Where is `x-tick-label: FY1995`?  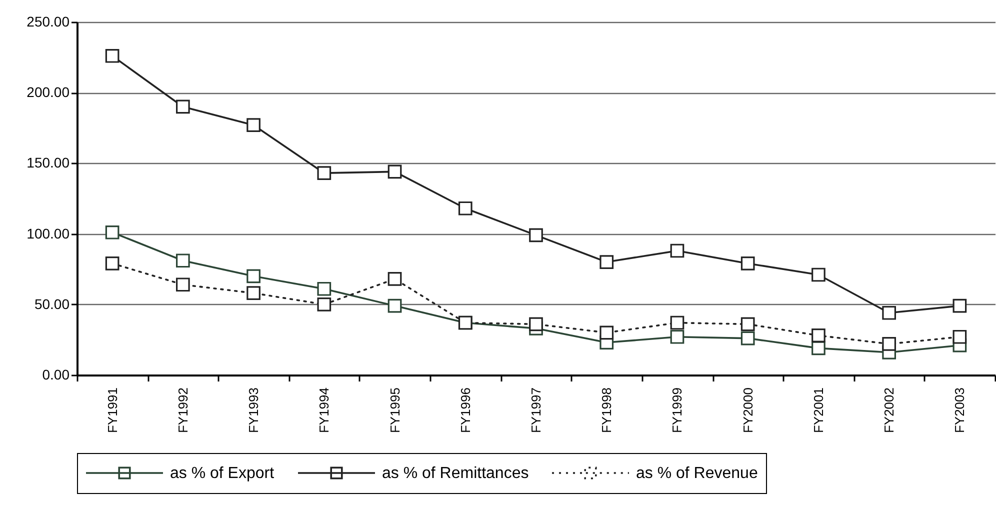 x-tick-label: FY1995 is located at coordinates (394, 411).